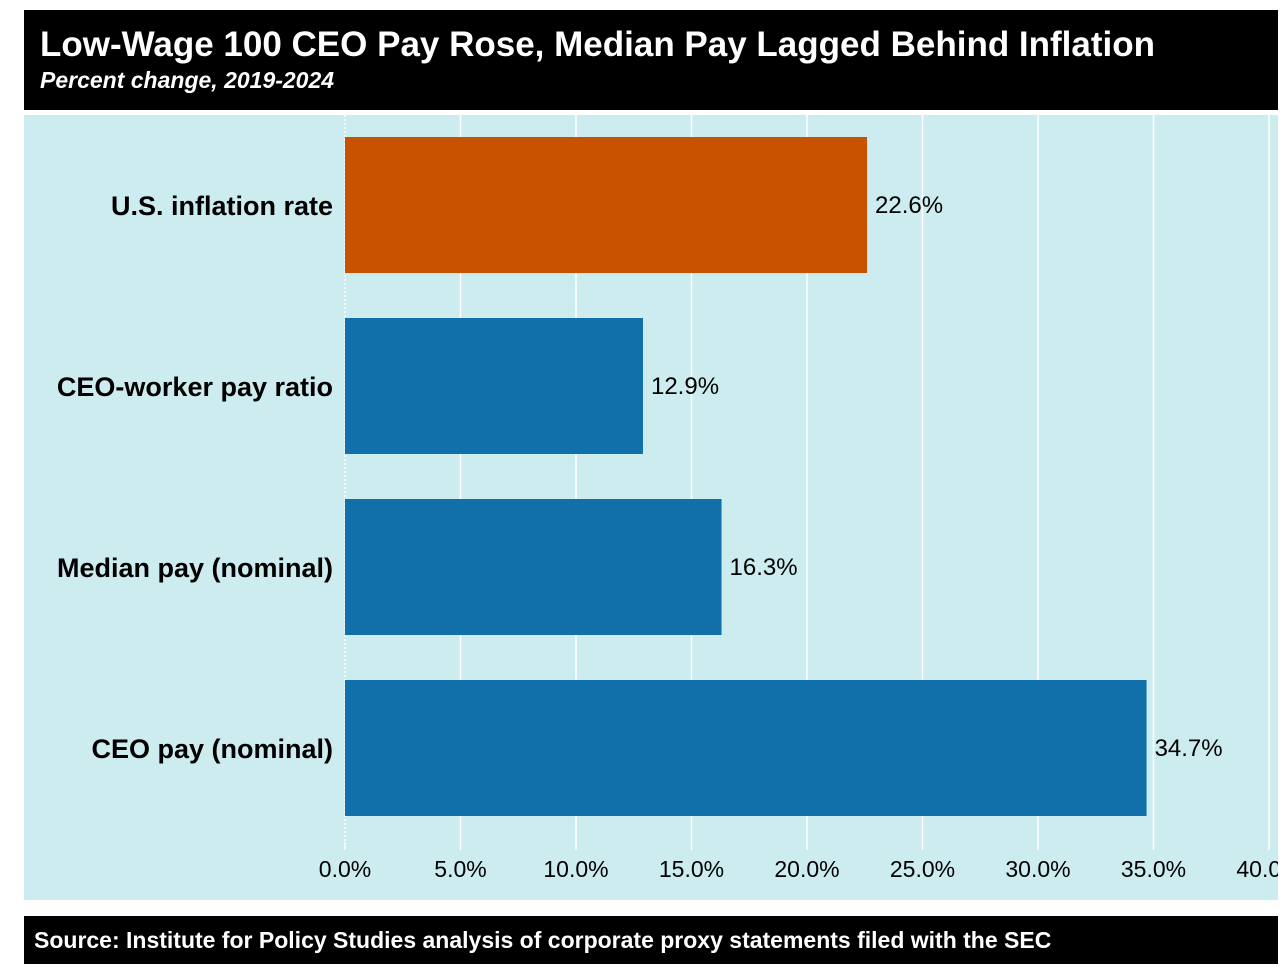  I want to click on x-tick-label-8: 40.0%, so click(1257, 869).